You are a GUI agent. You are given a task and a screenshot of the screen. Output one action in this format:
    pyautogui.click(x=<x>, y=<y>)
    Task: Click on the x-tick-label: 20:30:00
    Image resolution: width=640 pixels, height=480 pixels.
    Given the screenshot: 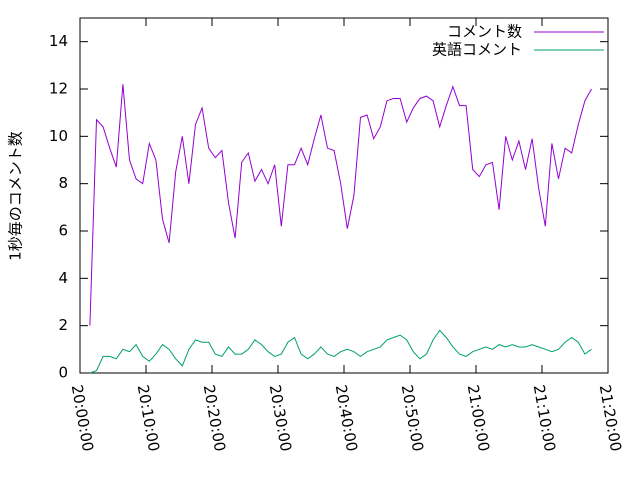 What is the action you would take?
    pyautogui.click(x=280, y=417)
    